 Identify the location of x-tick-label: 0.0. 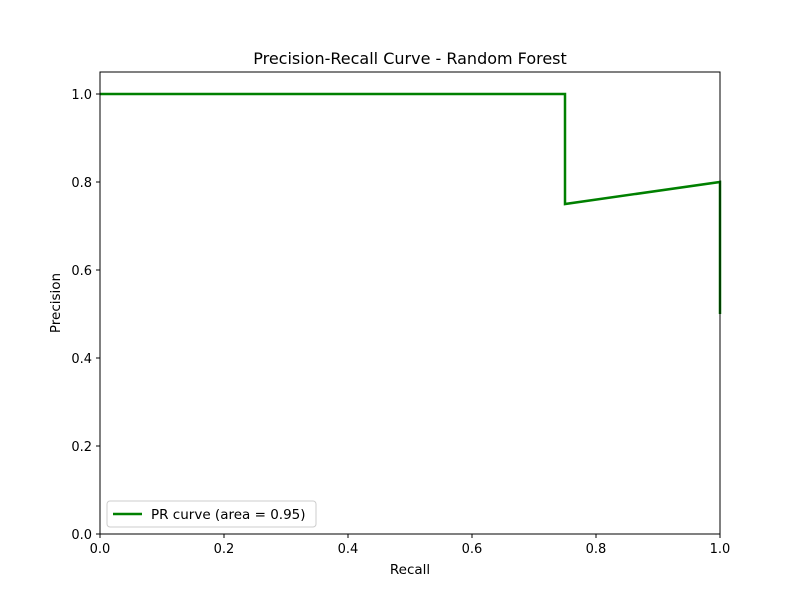
(100, 549).